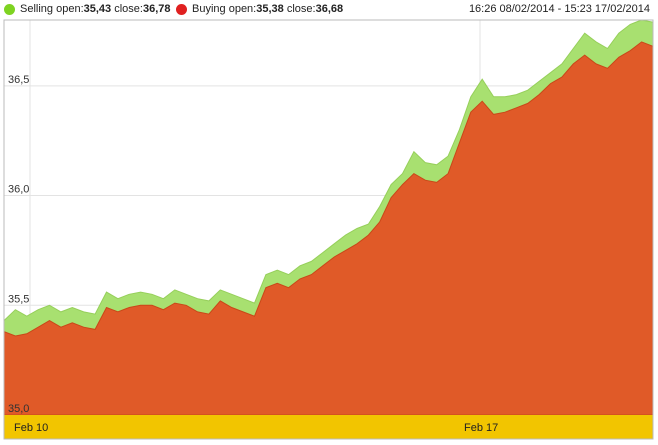  What do you see at coordinates (18, 409) in the screenshot?
I see `y-tick-label: 35,0` at bounding box center [18, 409].